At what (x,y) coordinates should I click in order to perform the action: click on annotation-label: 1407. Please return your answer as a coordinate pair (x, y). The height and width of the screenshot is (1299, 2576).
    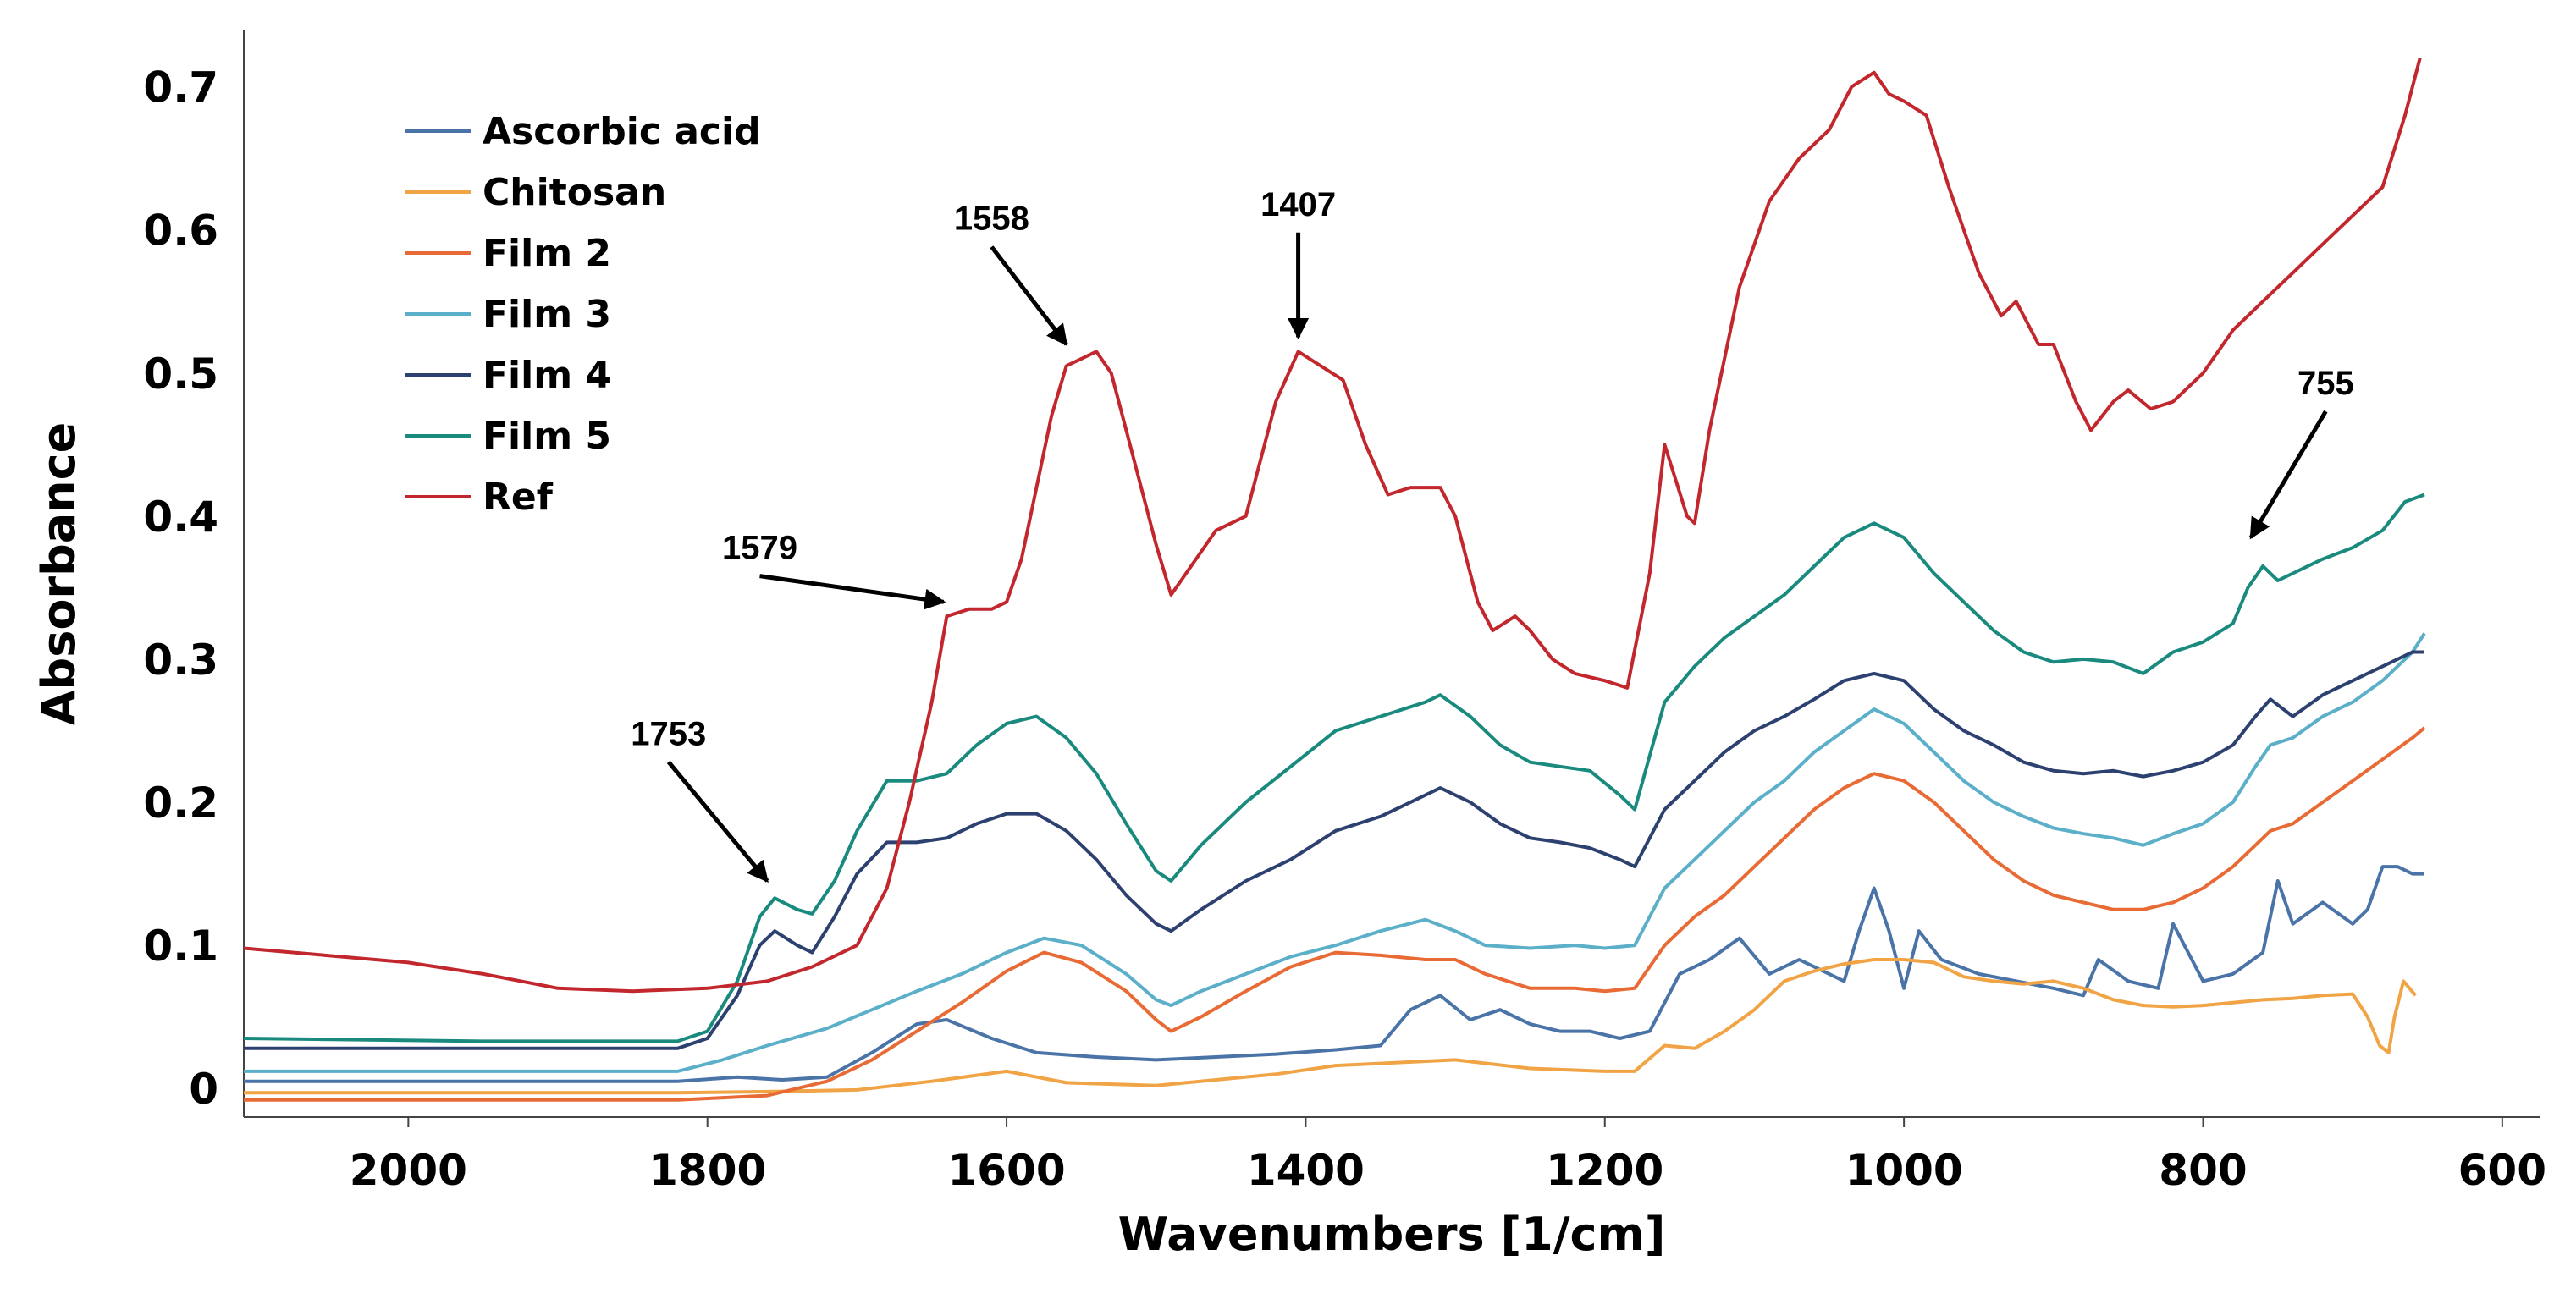
    Looking at the image, I should click on (1298, 204).